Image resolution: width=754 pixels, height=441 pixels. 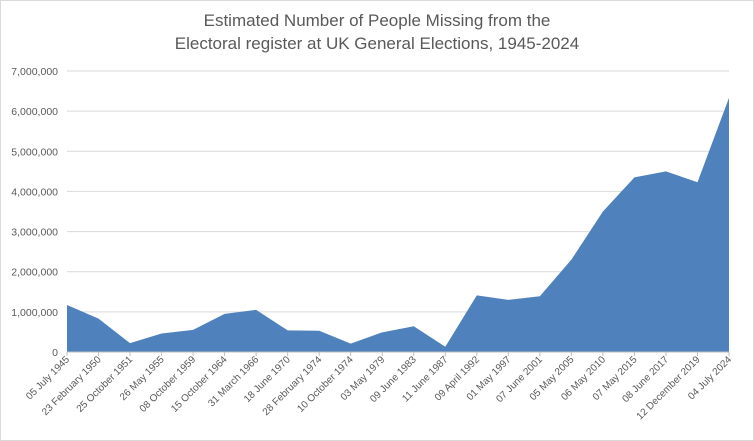 I want to click on y-tick-label: 2,000,000, so click(x=34, y=273).